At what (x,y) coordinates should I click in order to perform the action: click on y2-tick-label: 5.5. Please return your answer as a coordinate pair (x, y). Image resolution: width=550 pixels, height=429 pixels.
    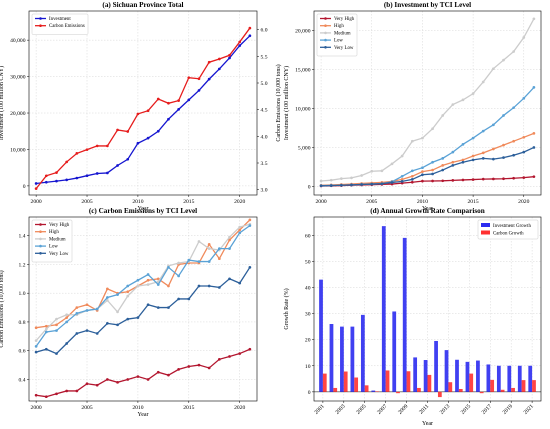
    Looking at the image, I should click on (264, 57).